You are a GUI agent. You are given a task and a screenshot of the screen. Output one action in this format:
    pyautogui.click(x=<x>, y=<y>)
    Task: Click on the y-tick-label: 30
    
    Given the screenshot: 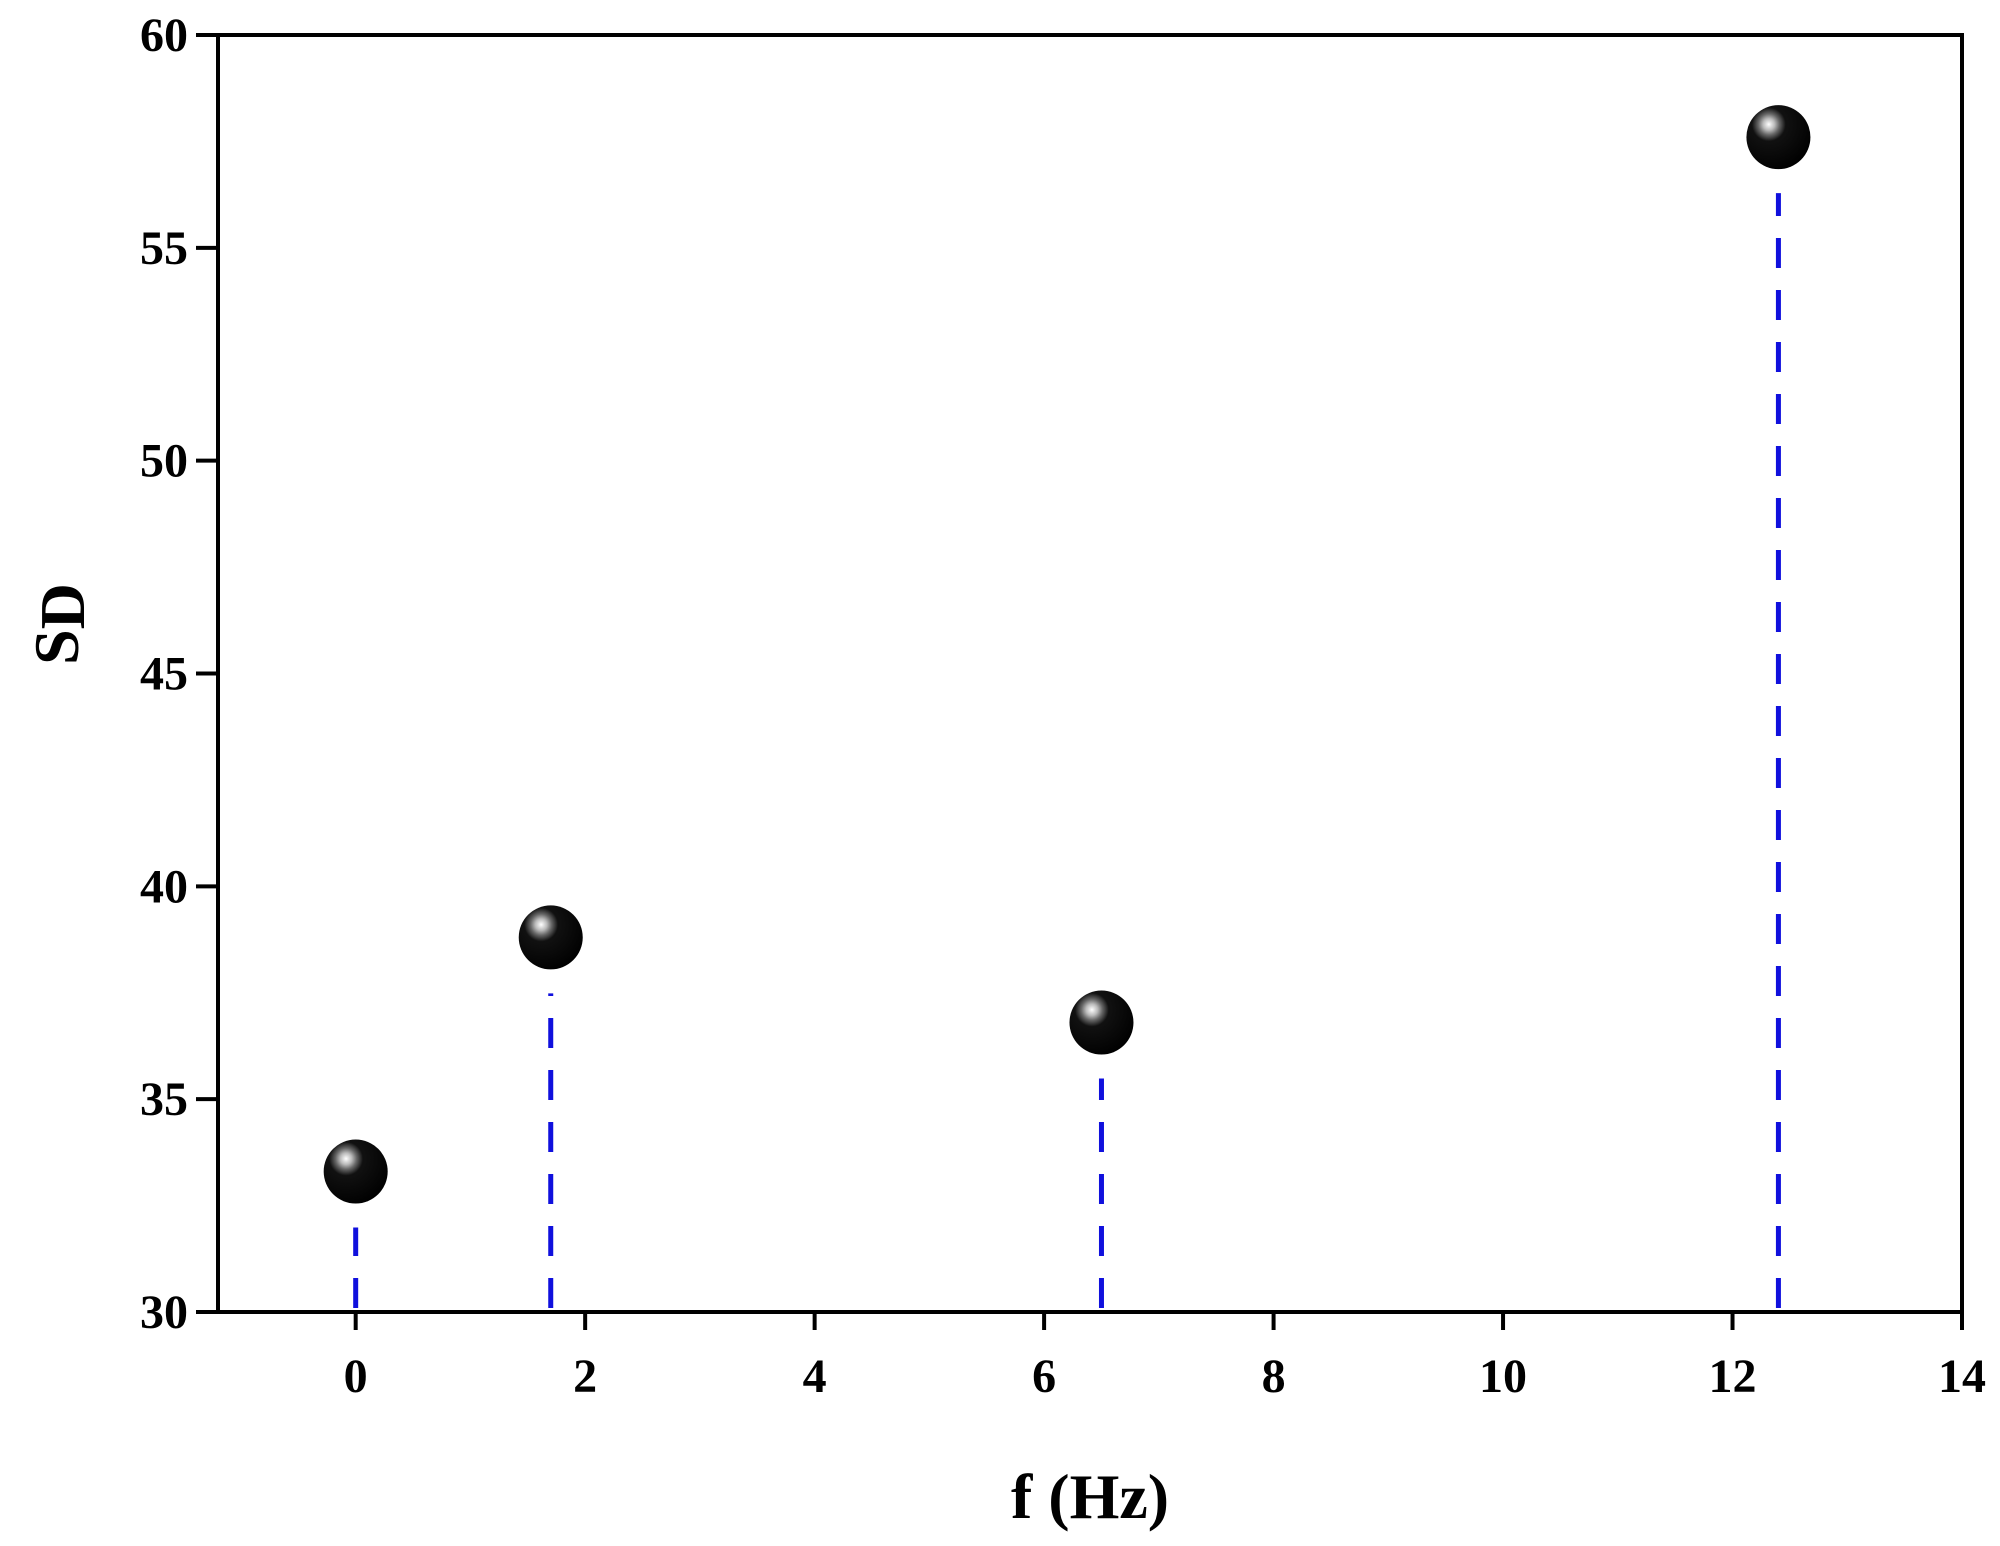 What is the action you would take?
    pyautogui.click(x=164, y=1312)
    